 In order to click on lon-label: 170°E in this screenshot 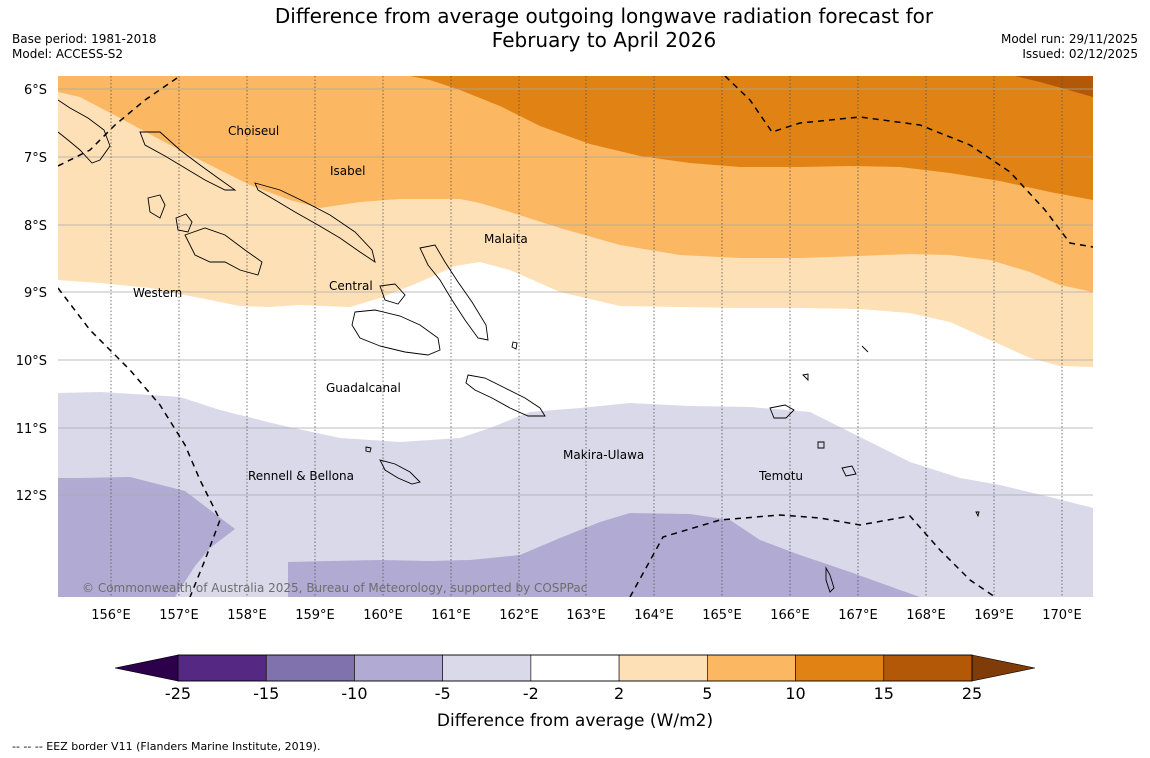, I will do `click(1062, 615)`.